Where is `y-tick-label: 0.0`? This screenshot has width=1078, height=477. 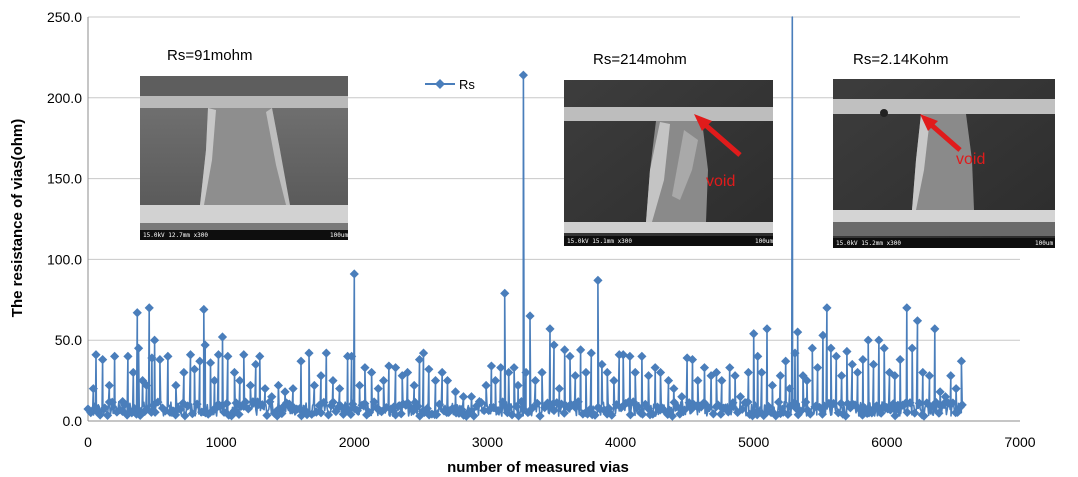 y-tick-label: 0.0 is located at coordinates (73, 421).